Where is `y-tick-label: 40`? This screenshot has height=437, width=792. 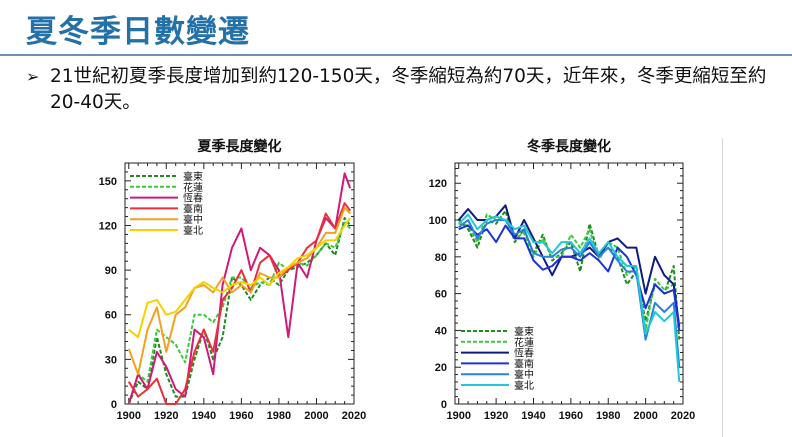 y-tick-label: 40 is located at coordinates (441, 331).